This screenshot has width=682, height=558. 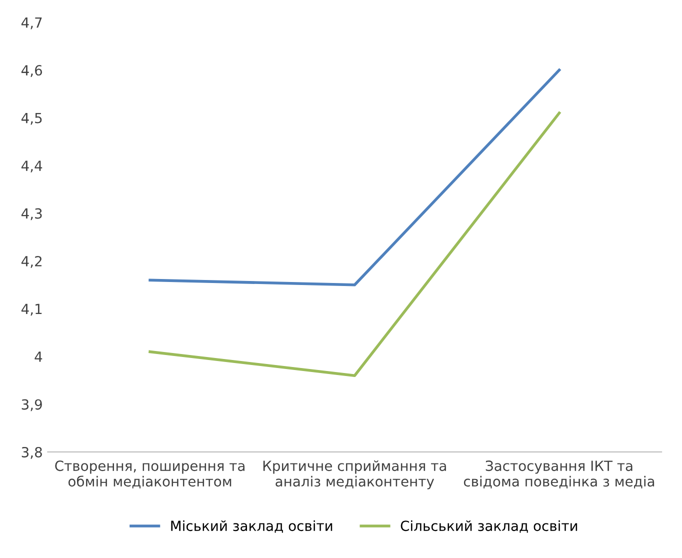 What do you see at coordinates (354, 475) in the screenshot?
I see `x-tick-label: Критичне сприймання та аналіз медіаконтенту` at bounding box center [354, 475].